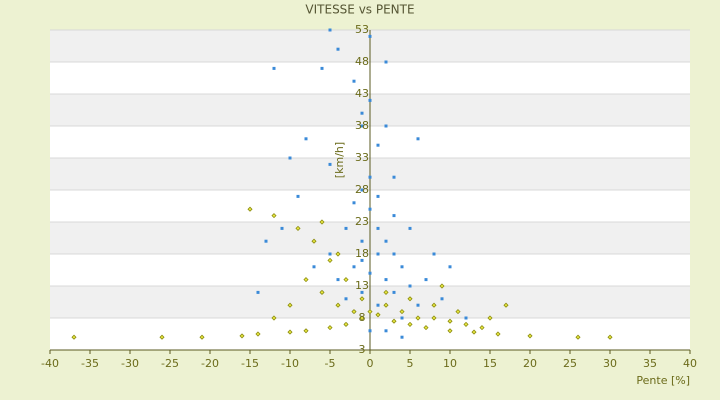  Describe the element at coordinates (362, 285) in the screenshot. I see `y-tick-label: 13` at that location.